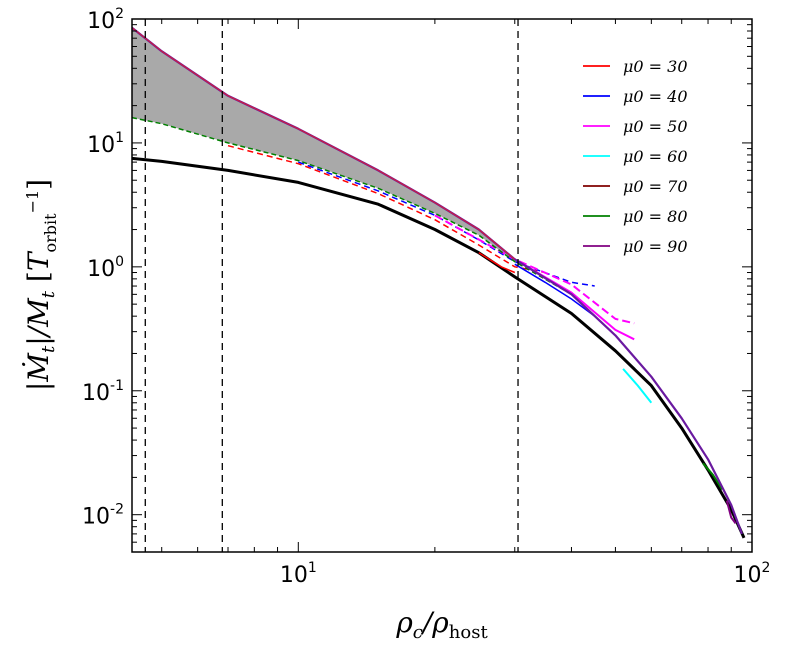 The image size is (789, 648). What do you see at coordinates (105, 20) in the screenshot?
I see `y-tick-label: 10²` at bounding box center [105, 20].